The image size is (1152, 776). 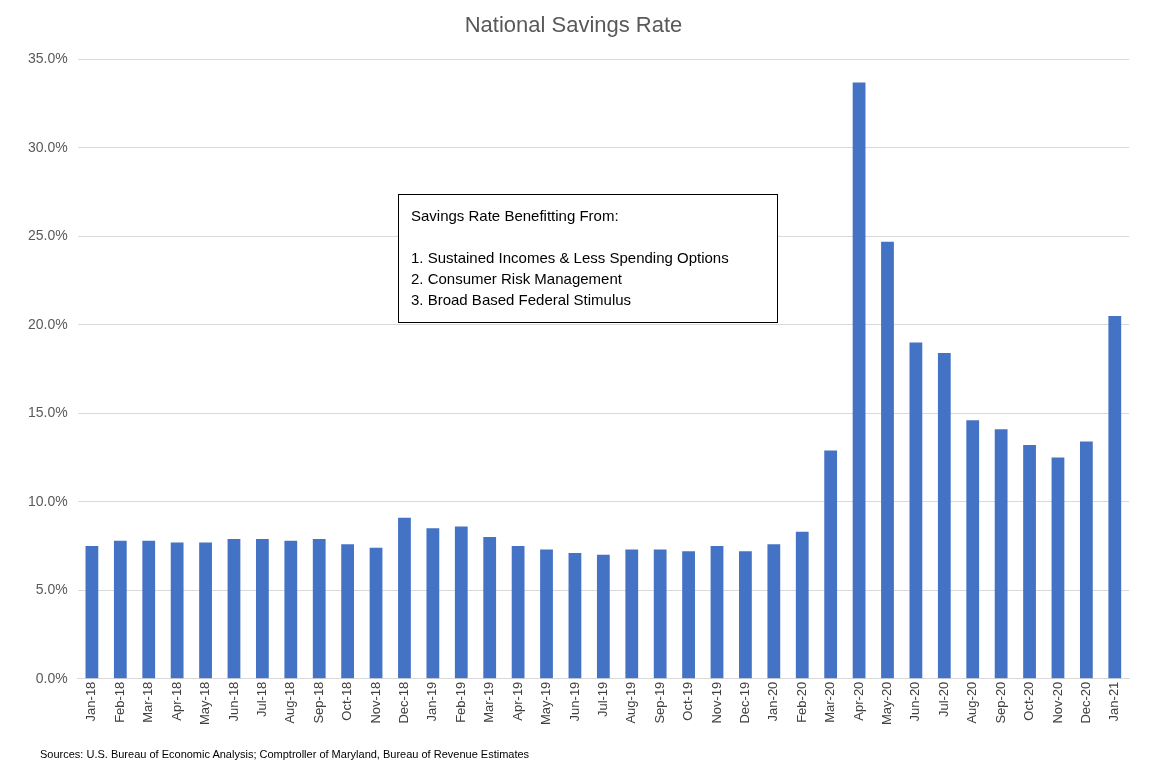 I want to click on x-tick-label: Apr-20, so click(x=858, y=701).